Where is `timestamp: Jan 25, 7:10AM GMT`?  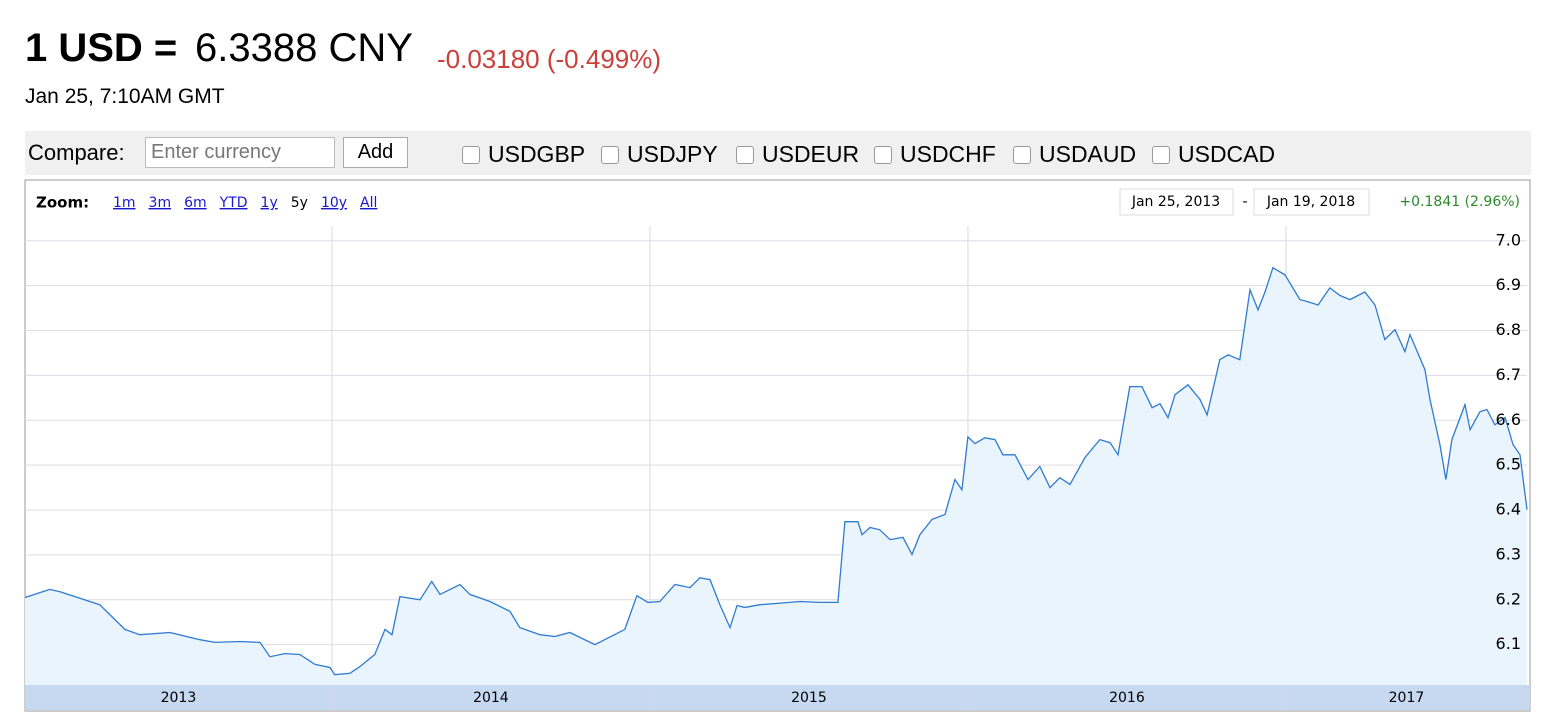
timestamp: Jan 25, 7:10AM GMT is located at coordinates (125, 96).